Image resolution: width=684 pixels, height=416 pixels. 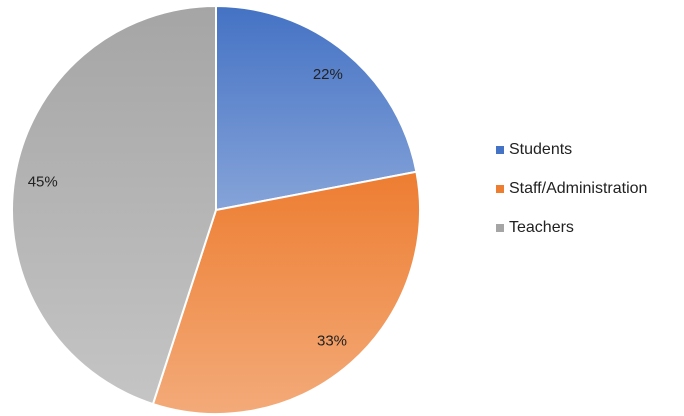 What do you see at coordinates (332, 341) in the screenshot?
I see `data-label: 33%` at bounding box center [332, 341].